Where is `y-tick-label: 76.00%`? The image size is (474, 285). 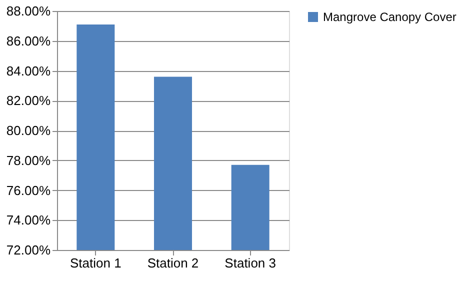 y-tick-label: 76.00% is located at coordinates (28, 190).